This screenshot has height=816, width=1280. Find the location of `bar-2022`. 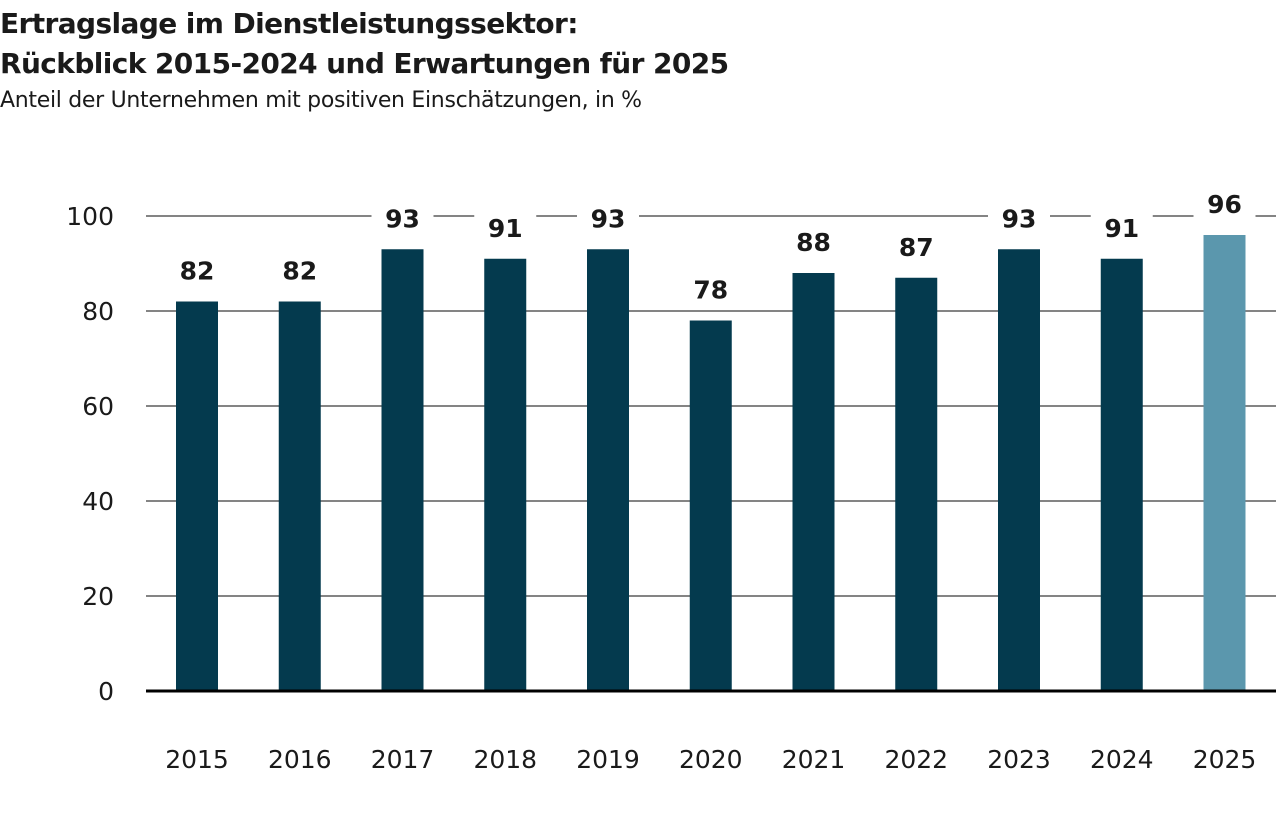

bar-2022 is located at coordinates (916, 484).